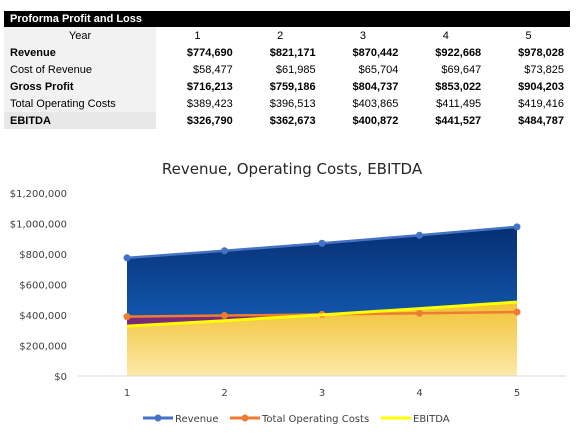 The width and height of the screenshot is (580, 439). Describe the element at coordinates (315, 419) in the screenshot. I see `legend-label: Total Operating Costs` at that location.